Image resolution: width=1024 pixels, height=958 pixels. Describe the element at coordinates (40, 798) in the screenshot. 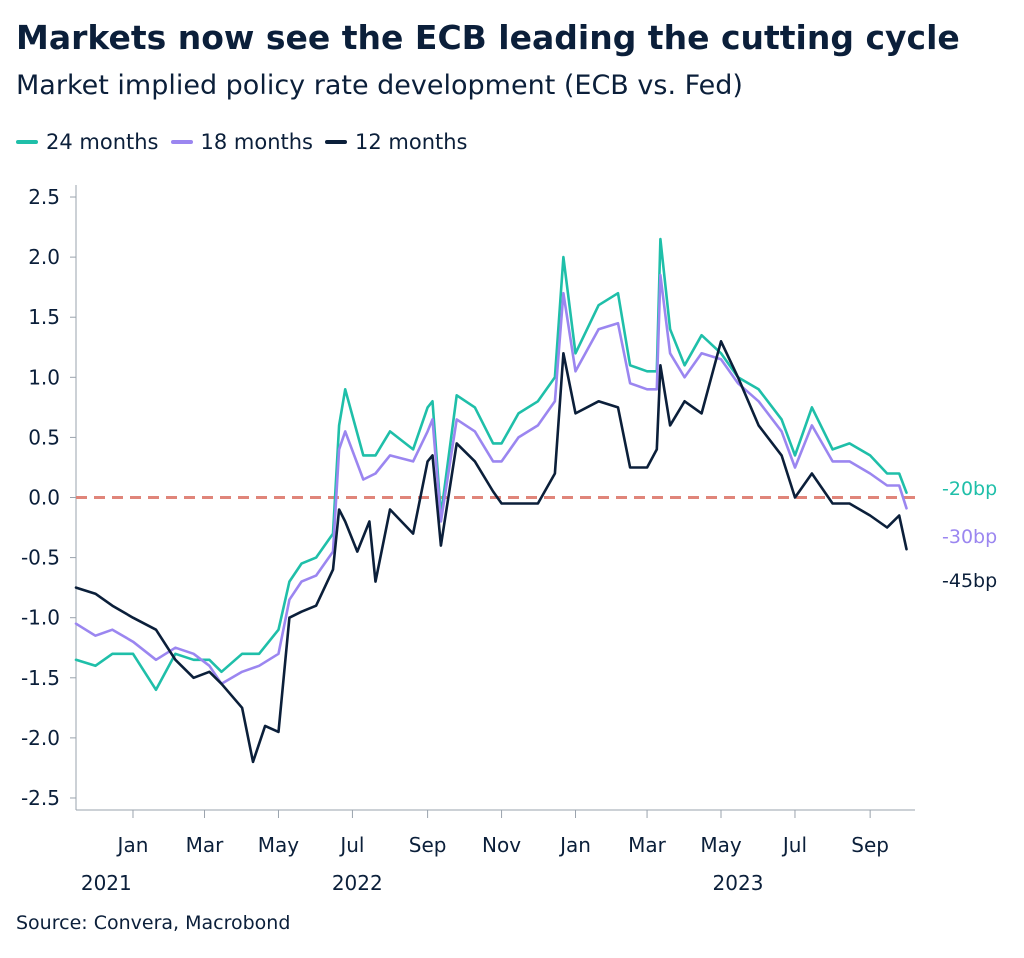

I see `y-tick-label: -2.5` at that location.